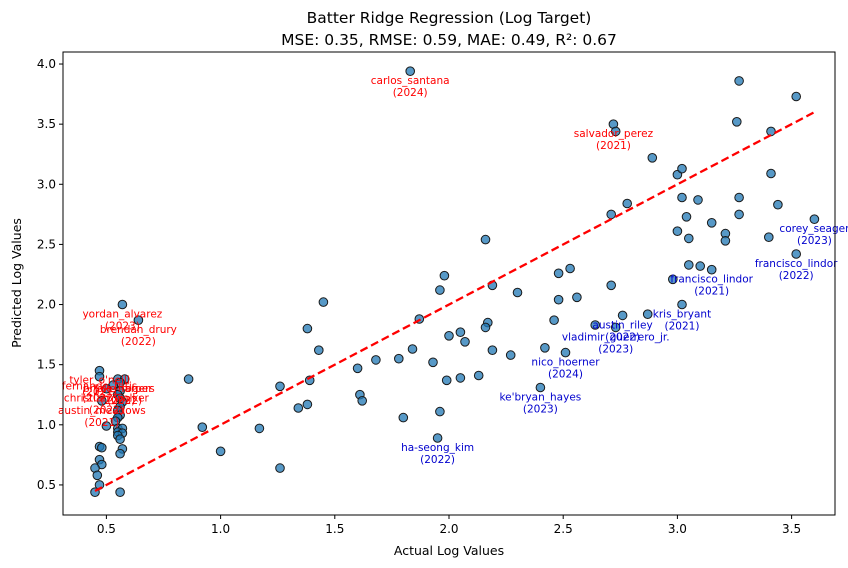 This screenshot has width=848, height=568. Describe the element at coordinates (122, 321) in the screenshot. I see `point-annotation: yordan_alvarez (2023)` at that location.